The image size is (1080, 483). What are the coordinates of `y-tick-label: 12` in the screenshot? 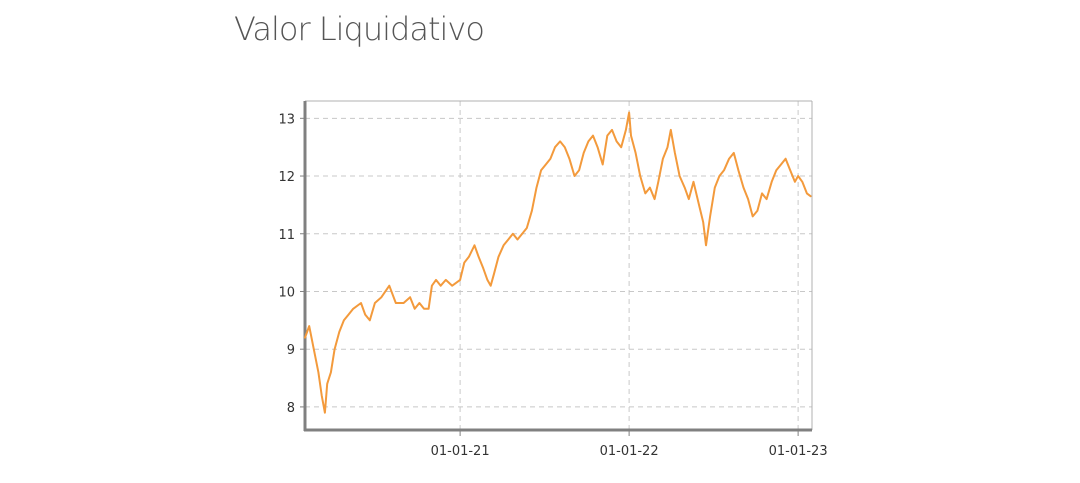 It's located at (286, 177).